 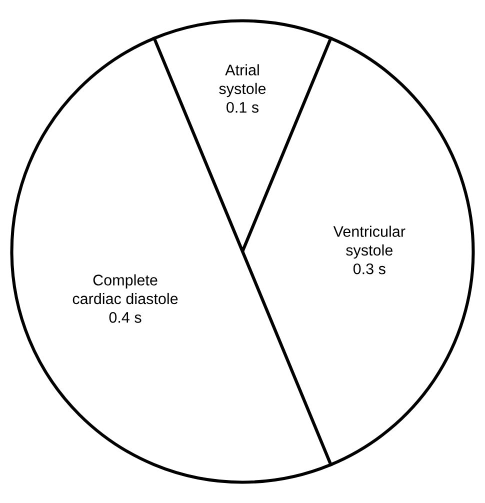 What do you see at coordinates (369, 268) in the screenshot?
I see `data-label: 0.3 s` at bounding box center [369, 268].